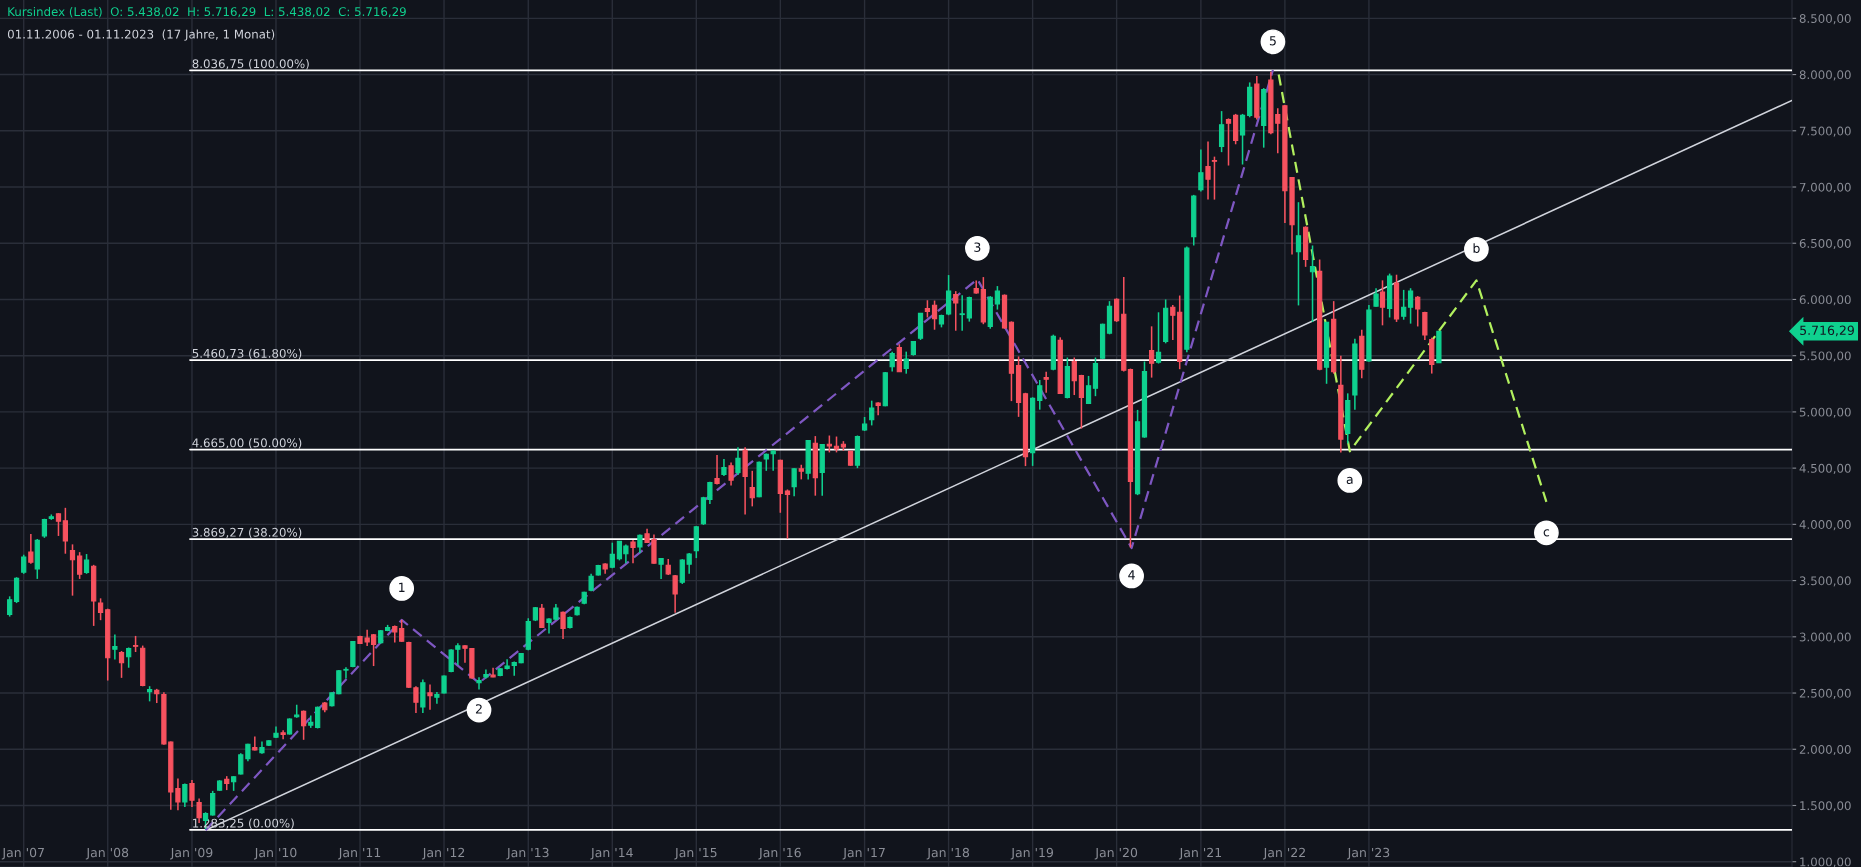 Image resolution: width=1861 pixels, height=867 pixels. Describe the element at coordinates (1272, 41) in the screenshot. I see `annotation: 5` at that location.